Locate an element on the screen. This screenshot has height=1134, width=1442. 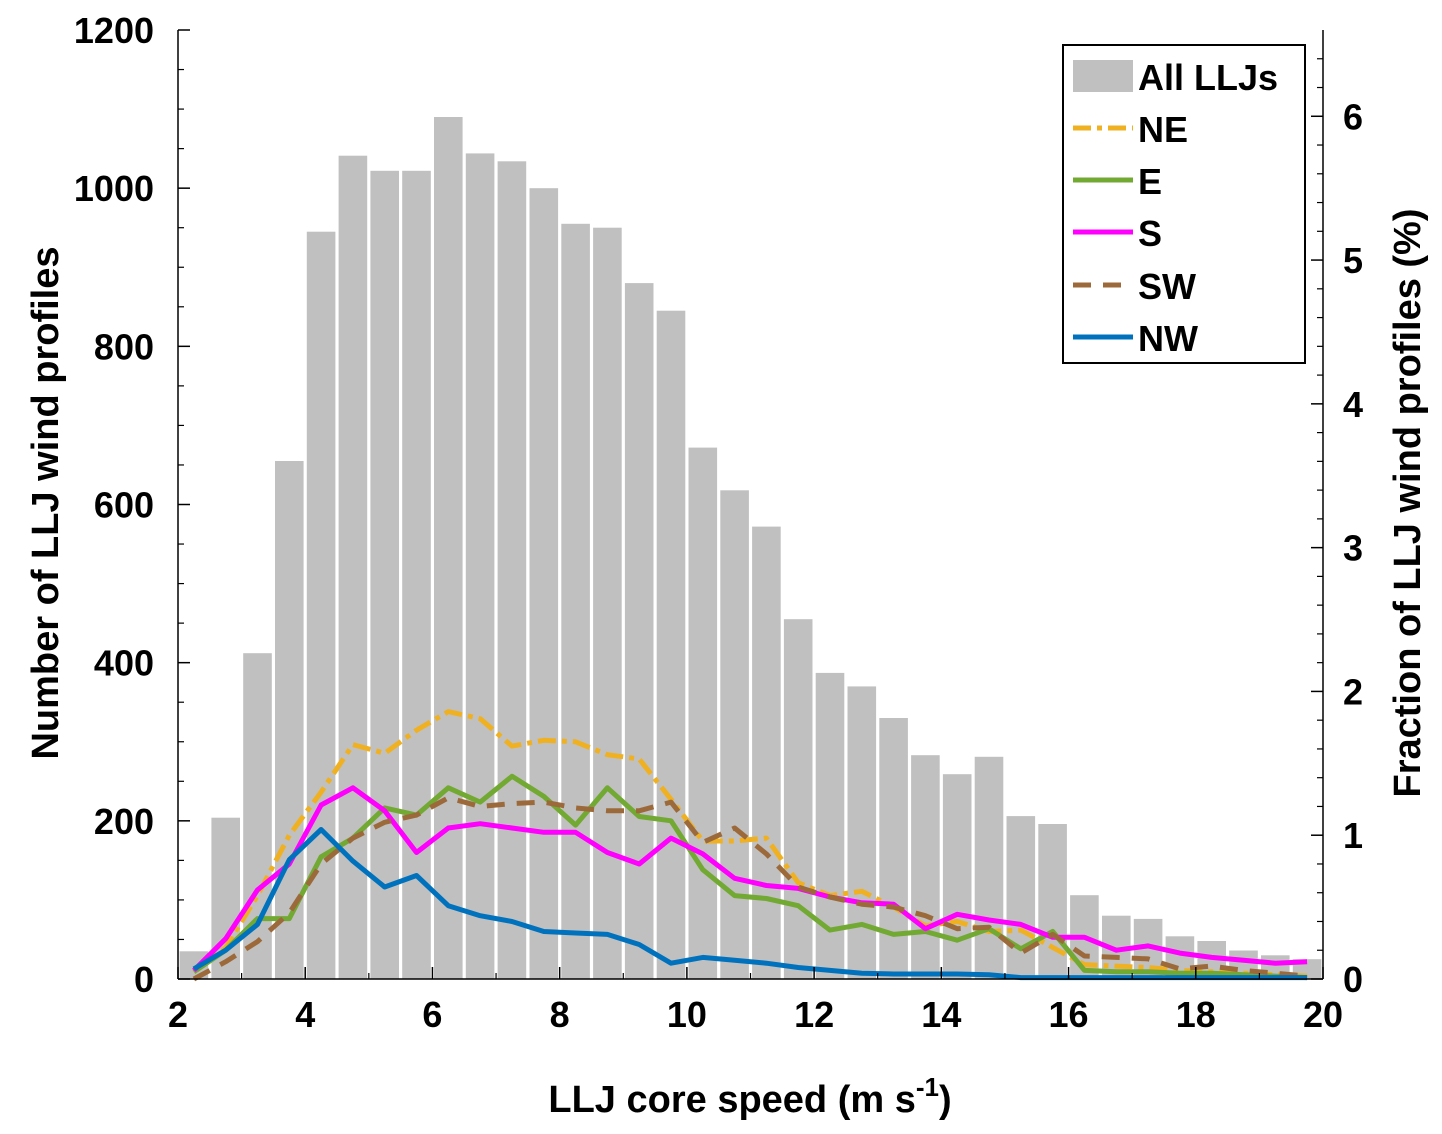
y-right-tick-label: 5 is located at coordinates (1353, 260).